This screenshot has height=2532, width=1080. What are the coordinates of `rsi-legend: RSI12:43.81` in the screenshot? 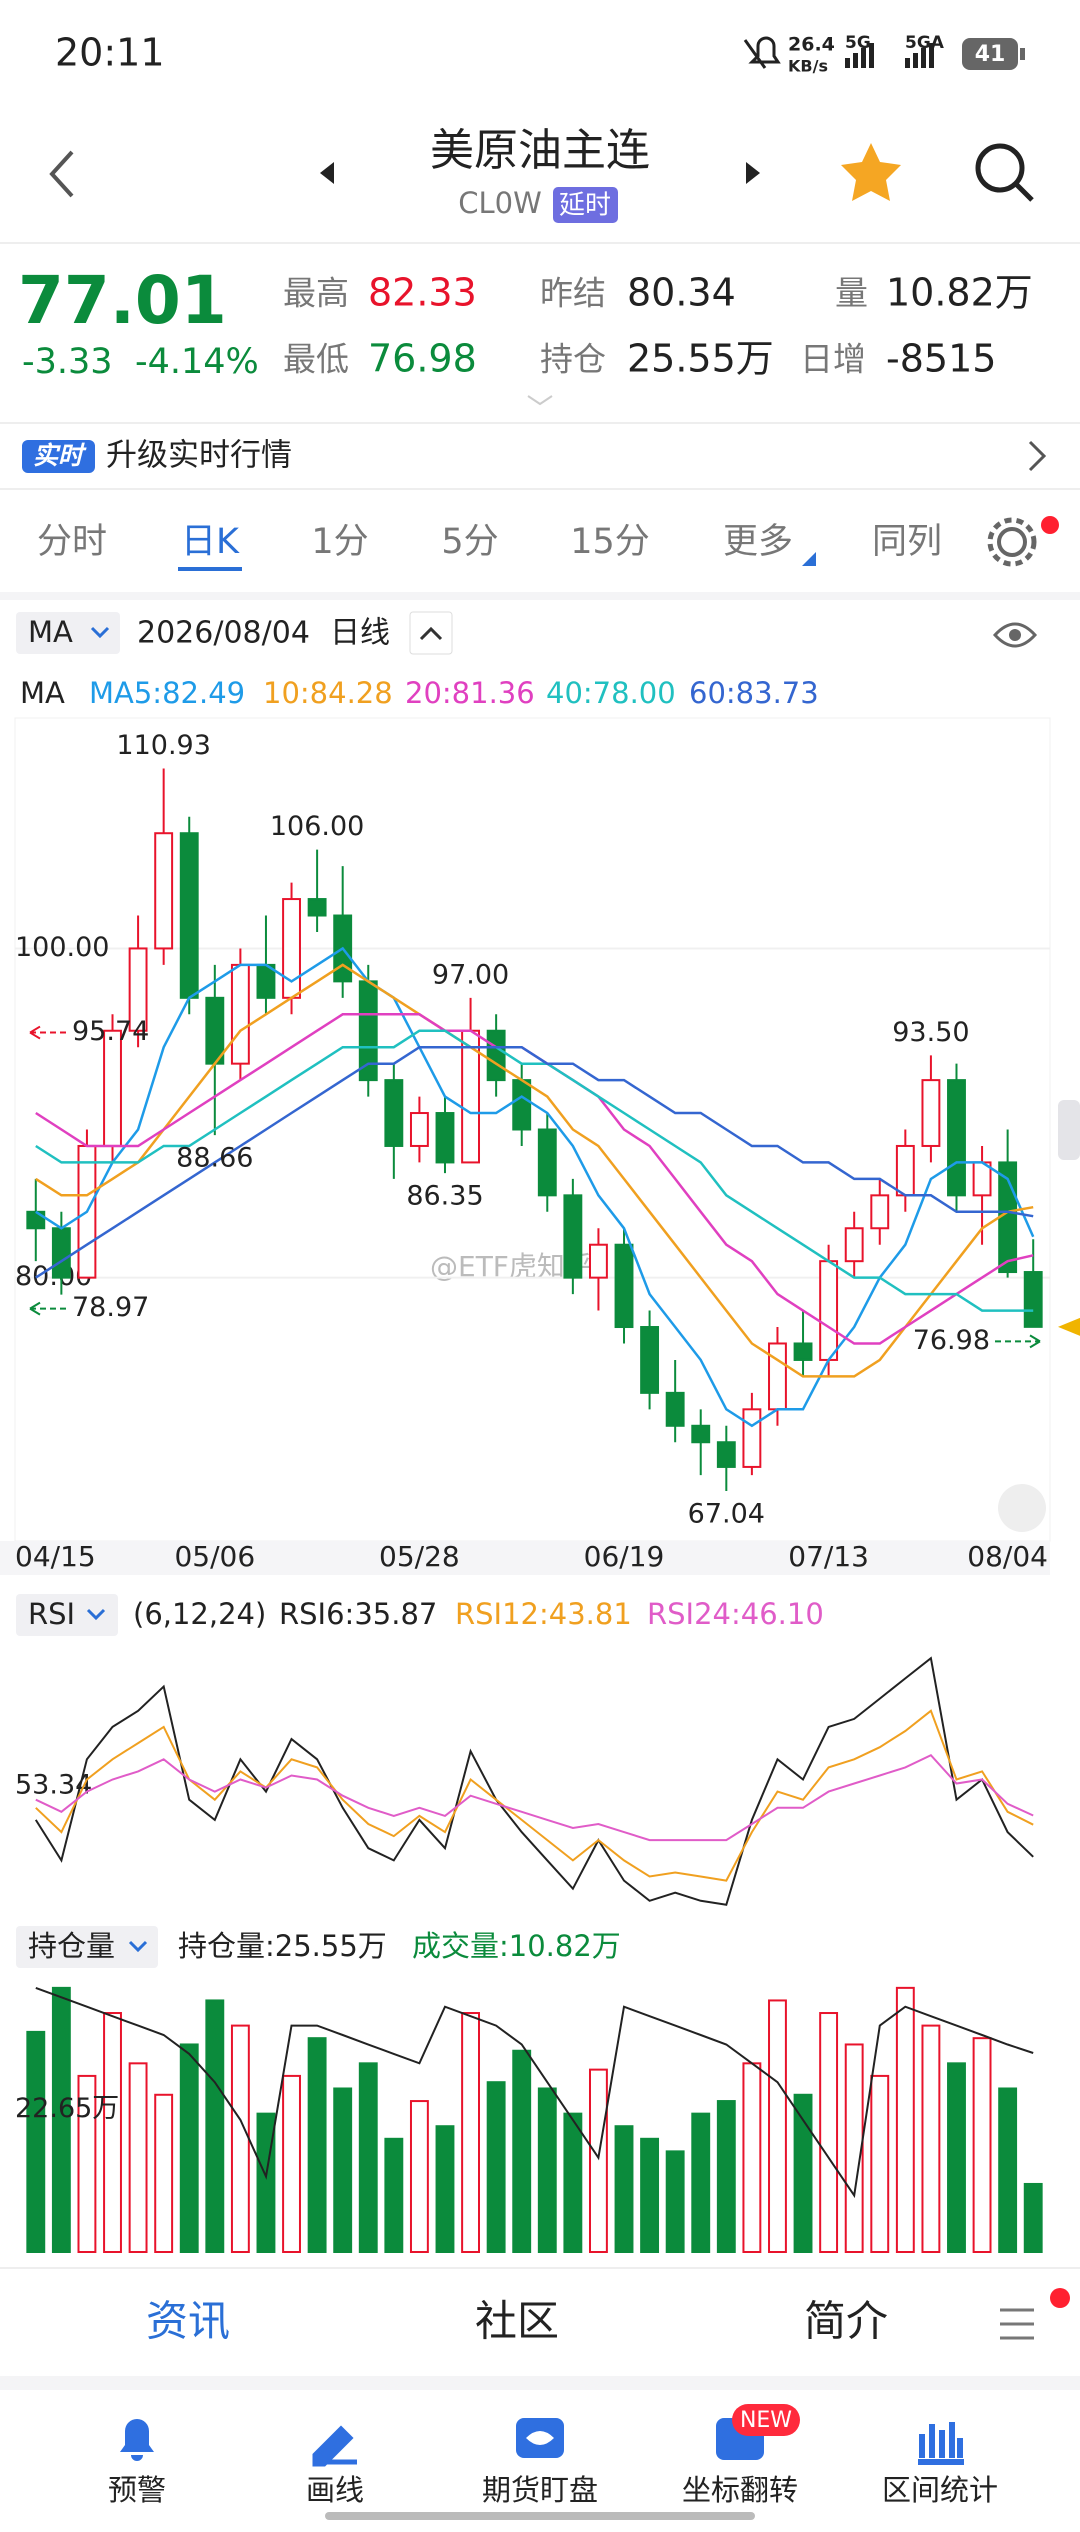 It's located at (543, 1614).